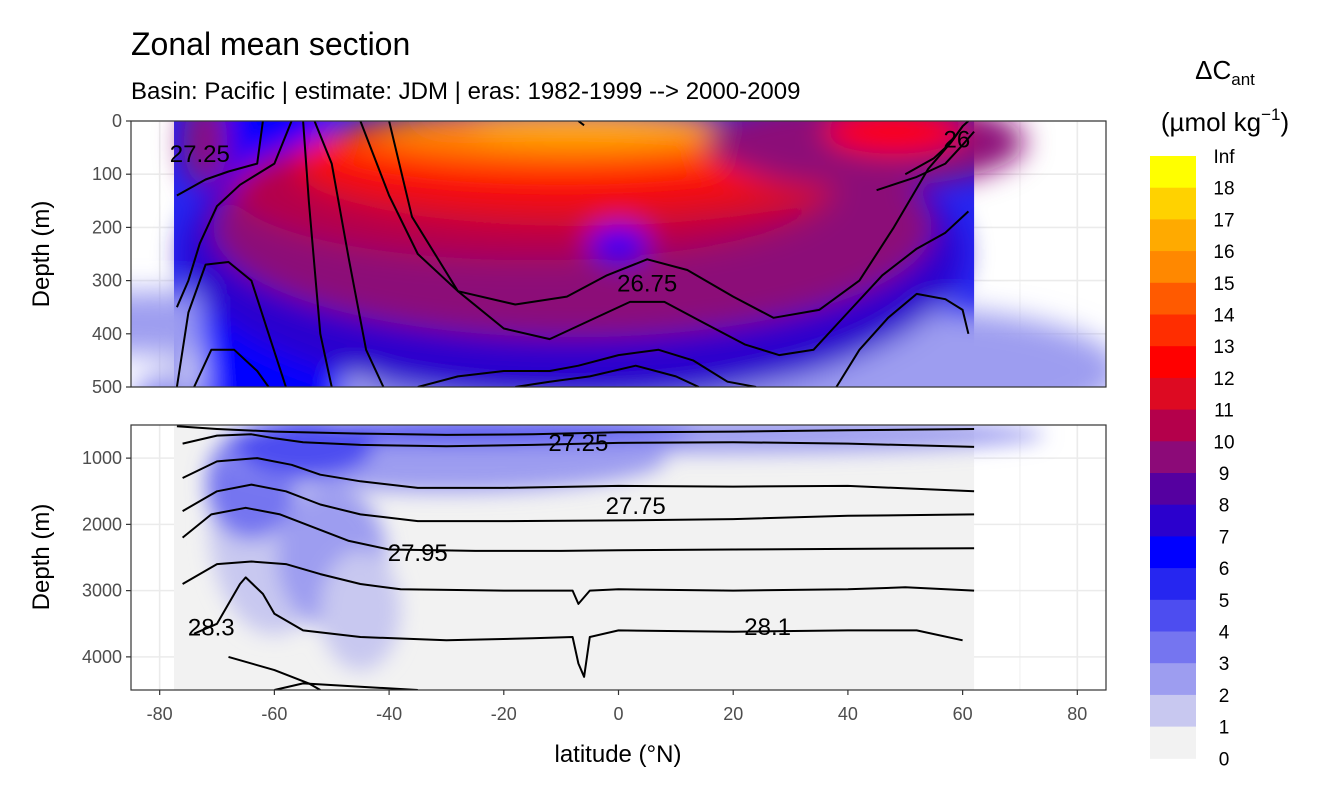  What do you see at coordinates (1225, 121) in the screenshot?
I see `legend-unit: (µmol kg−1)` at bounding box center [1225, 121].